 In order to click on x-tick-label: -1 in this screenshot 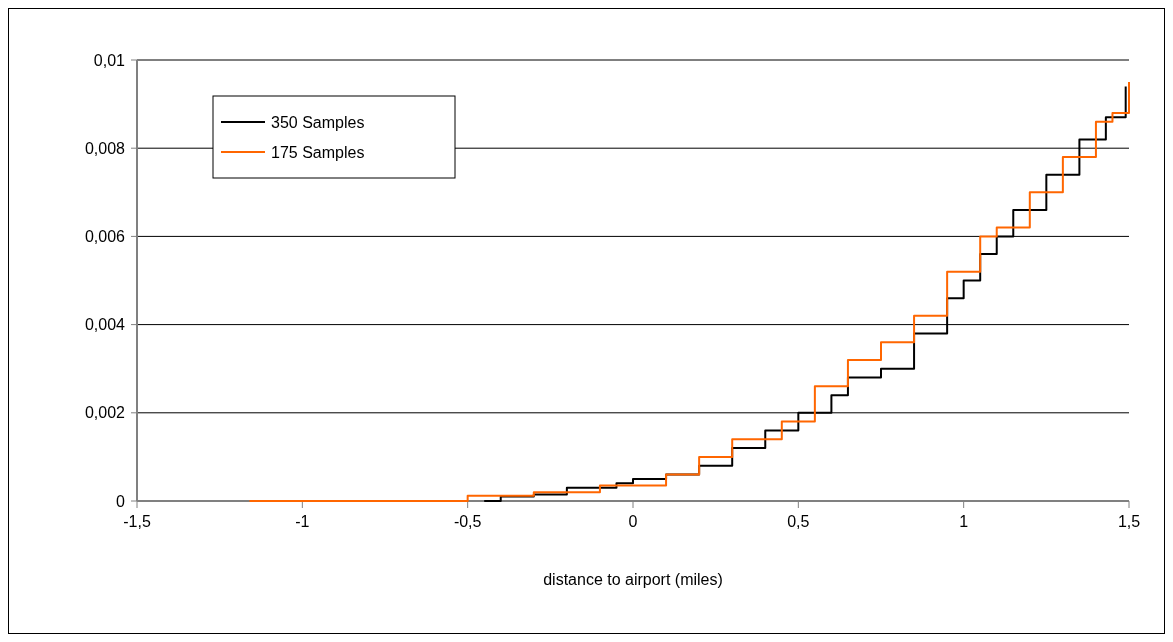, I will do `click(302, 521)`.